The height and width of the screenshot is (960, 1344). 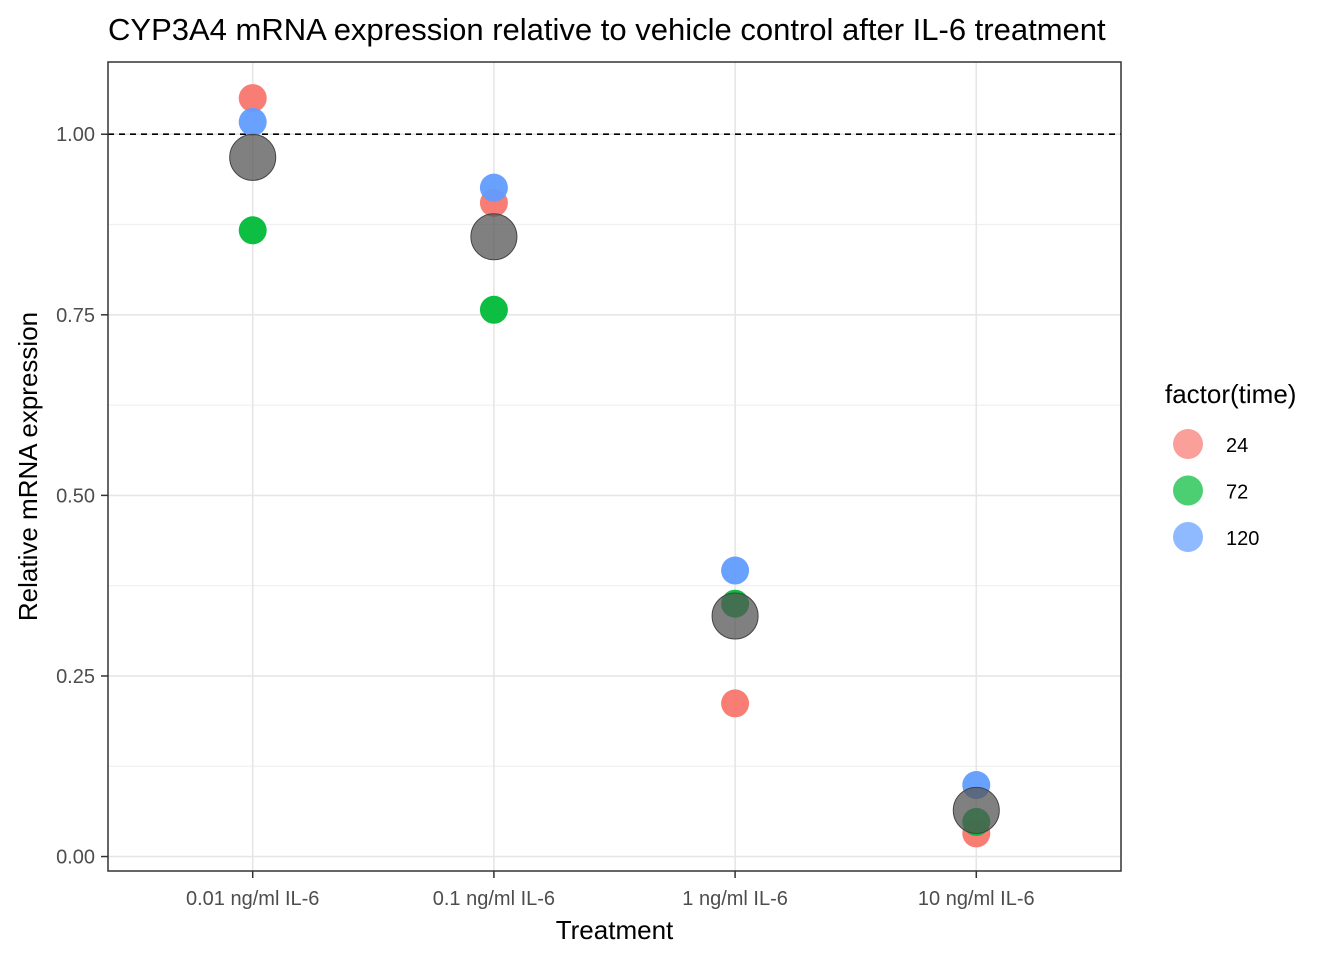 What do you see at coordinates (75, 858) in the screenshot?
I see `y-tick-label: 0.00` at bounding box center [75, 858].